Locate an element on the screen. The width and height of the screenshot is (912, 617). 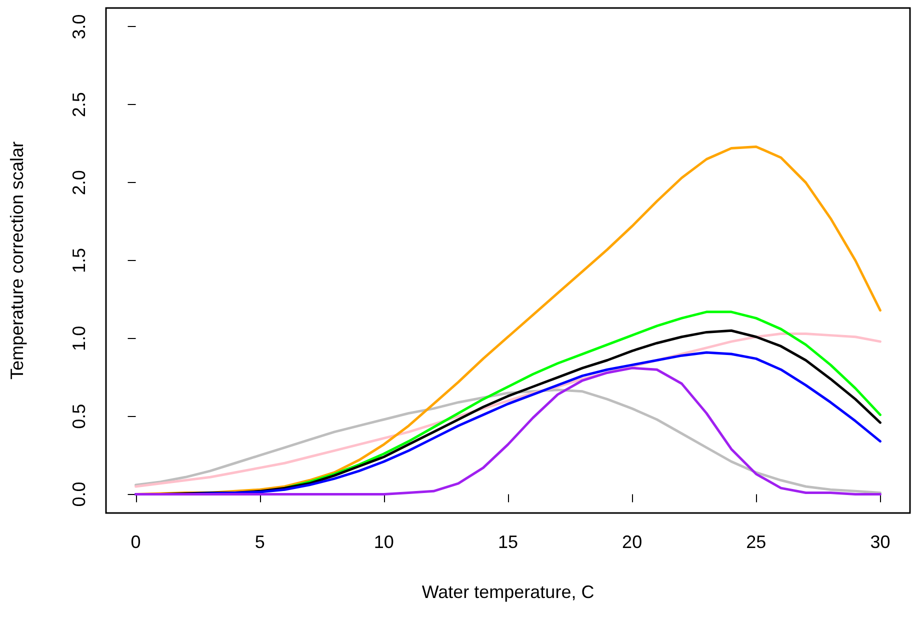
y-axis-title: Temperature correction scalar is located at coordinates (17, 260).